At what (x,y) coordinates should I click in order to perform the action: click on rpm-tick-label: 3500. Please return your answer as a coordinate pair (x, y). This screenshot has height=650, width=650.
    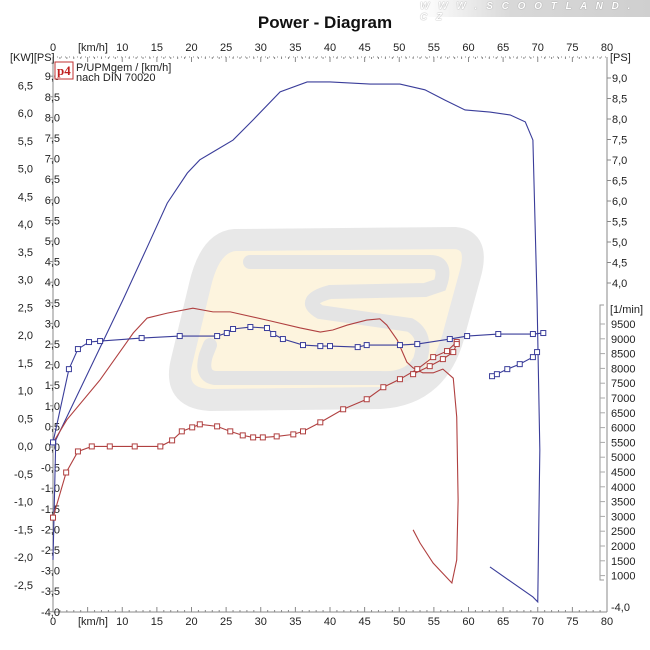
    Looking at the image, I should click on (623, 503).